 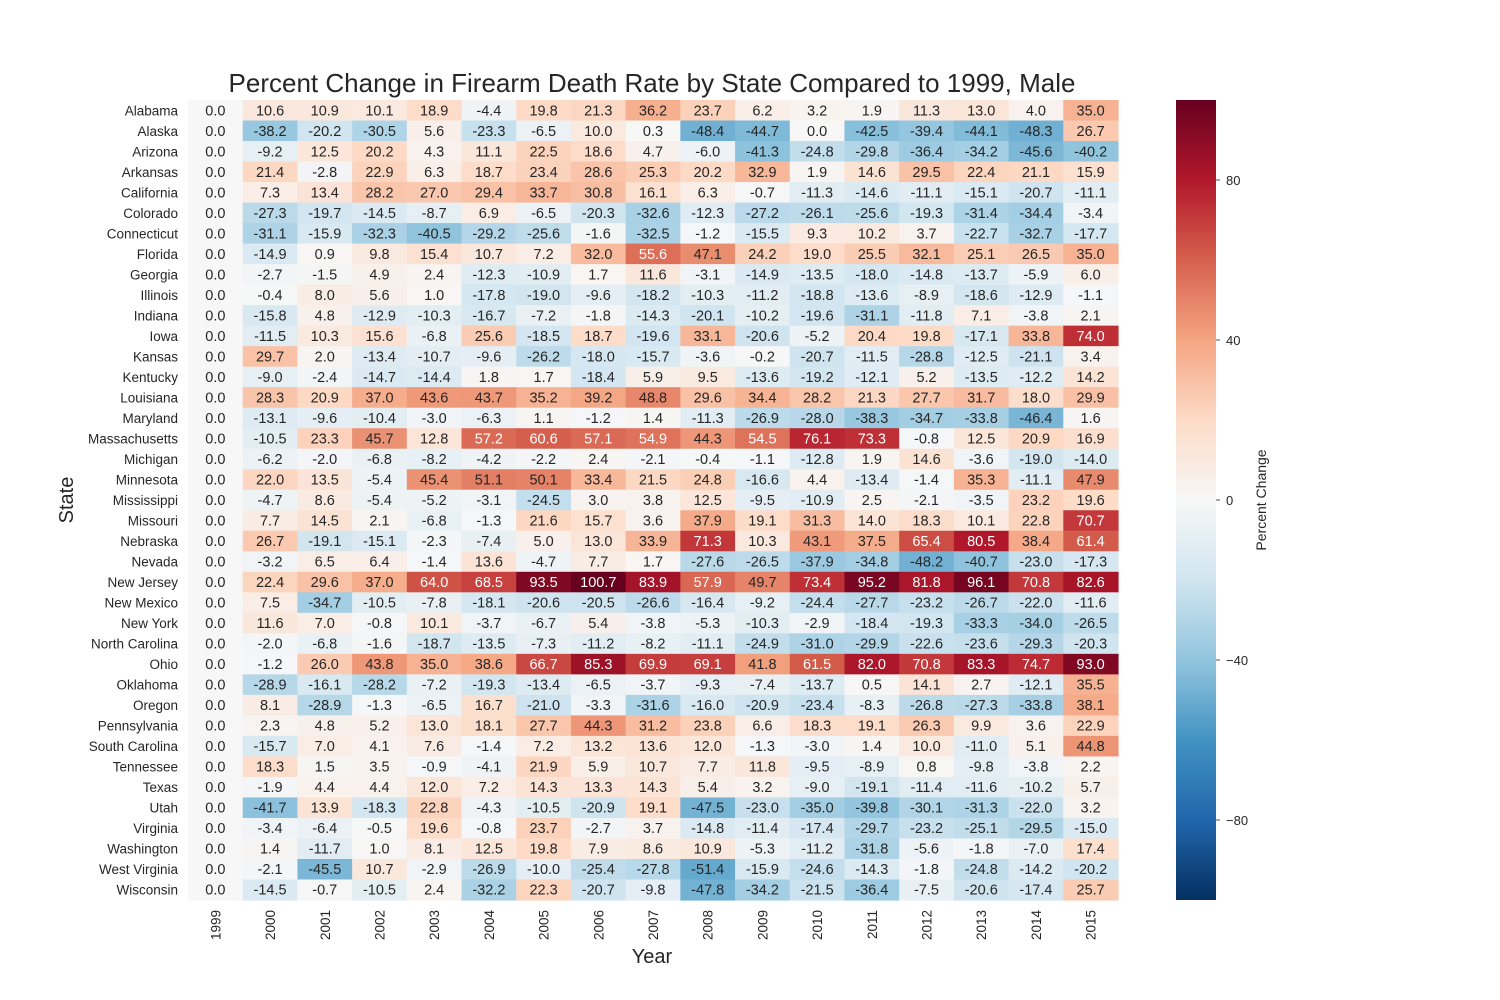 What do you see at coordinates (598, 604) in the screenshot?
I see `cell-value-label: -20.5` at bounding box center [598, 604].